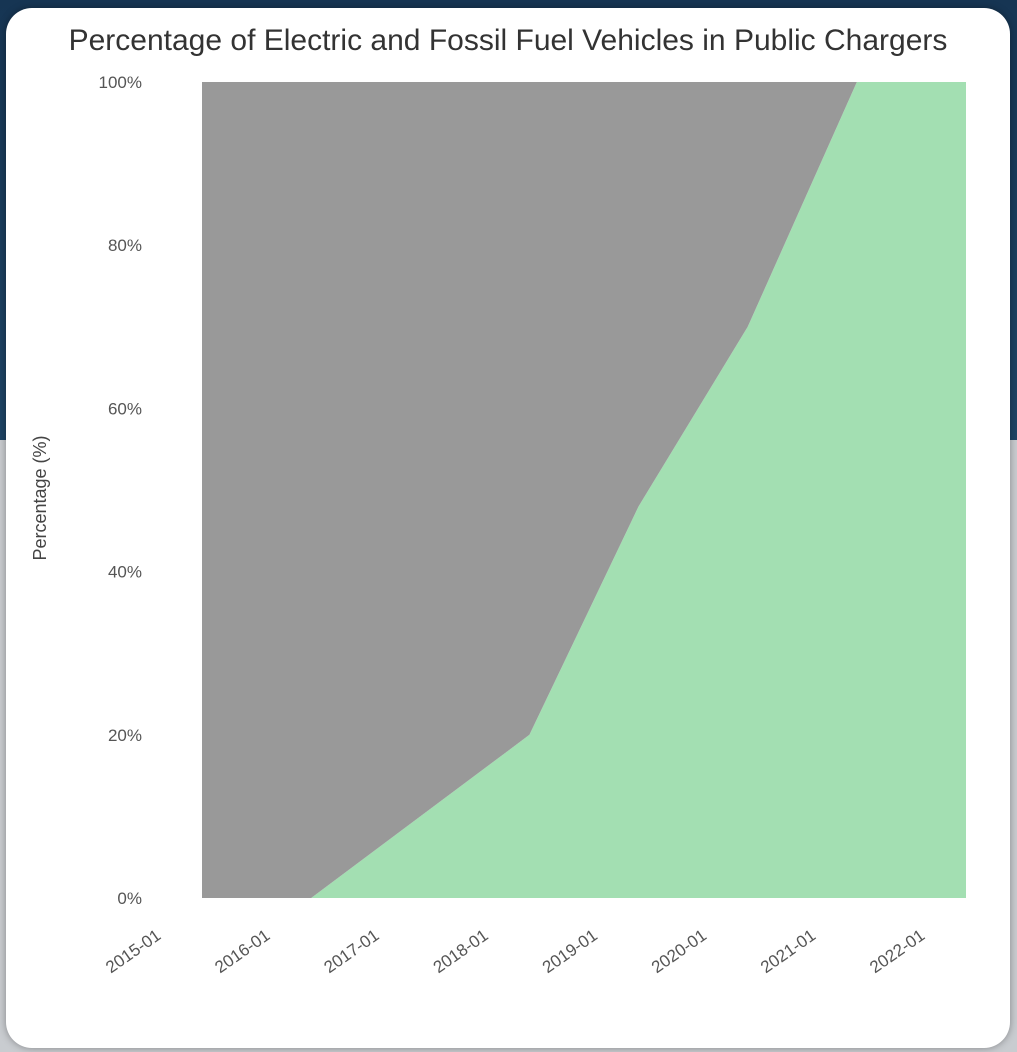 This screenshot has width=1017, height=1052. I want to click on x-tick-label: 2015-01, so click(133, 951).